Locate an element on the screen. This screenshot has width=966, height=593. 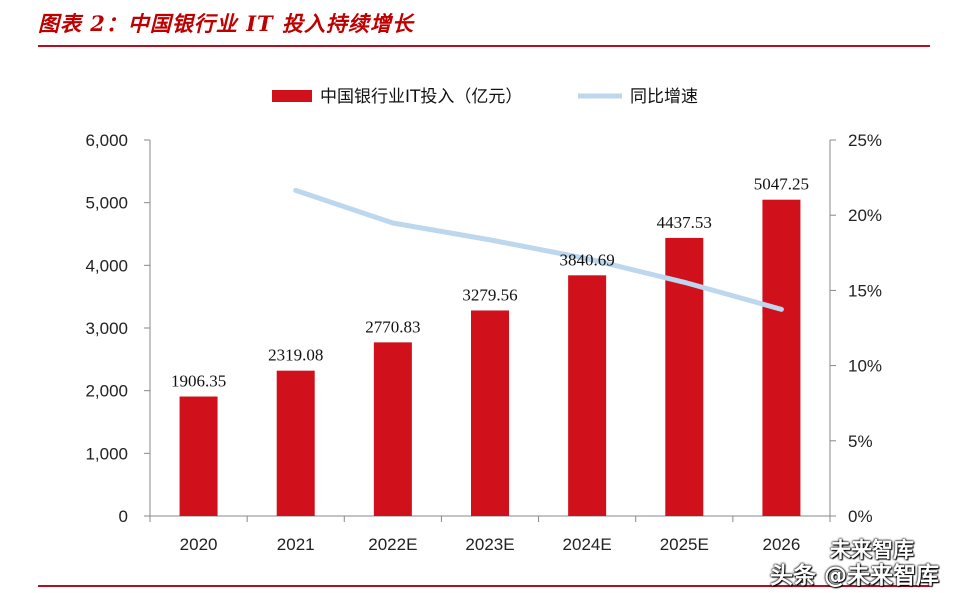
bar-data-label: 2319.08 is located at coordinates (295, 355).